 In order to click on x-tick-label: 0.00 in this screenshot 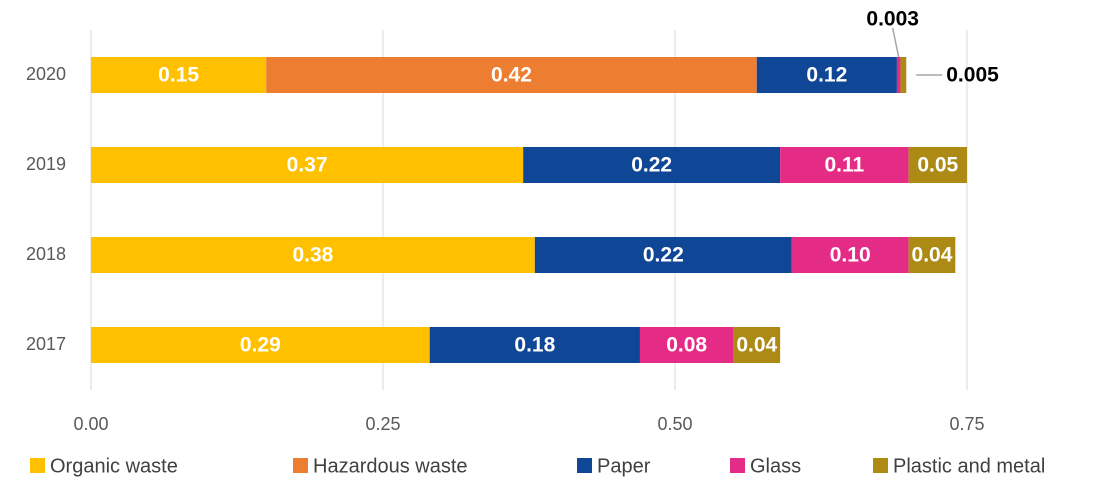, I will do `click(90, 424)`.